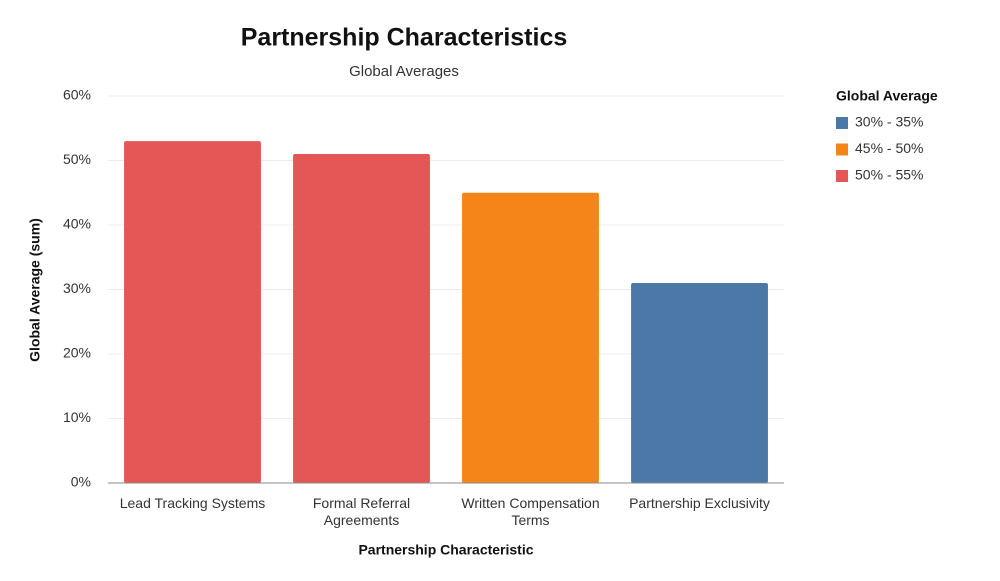 The height and width of the screenshot is (581, 1000). Describe the element at coordinates (889, 175) in the screenshot. I see `legend-label: 50% - 55%` at that location.